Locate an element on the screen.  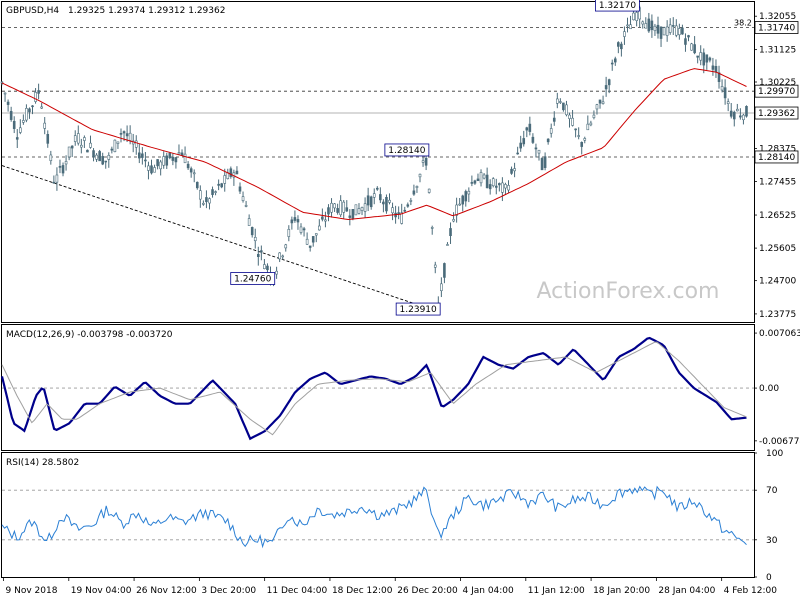
rsi-tick-label: 0 is located at coordinates (769, 578).